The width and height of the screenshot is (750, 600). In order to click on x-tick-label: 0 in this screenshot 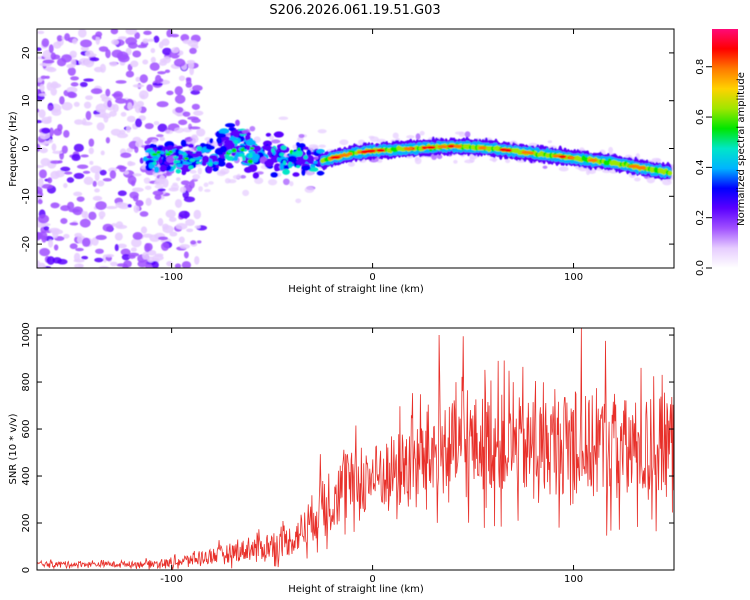, I will do `click(372, 277)`.